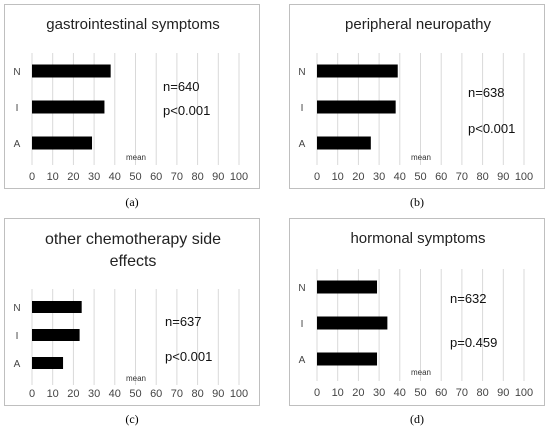  What do you see at coordinates (132, 419) in the screenshot?
I see `caption-c: (c)` at bounding box center [132, 419].